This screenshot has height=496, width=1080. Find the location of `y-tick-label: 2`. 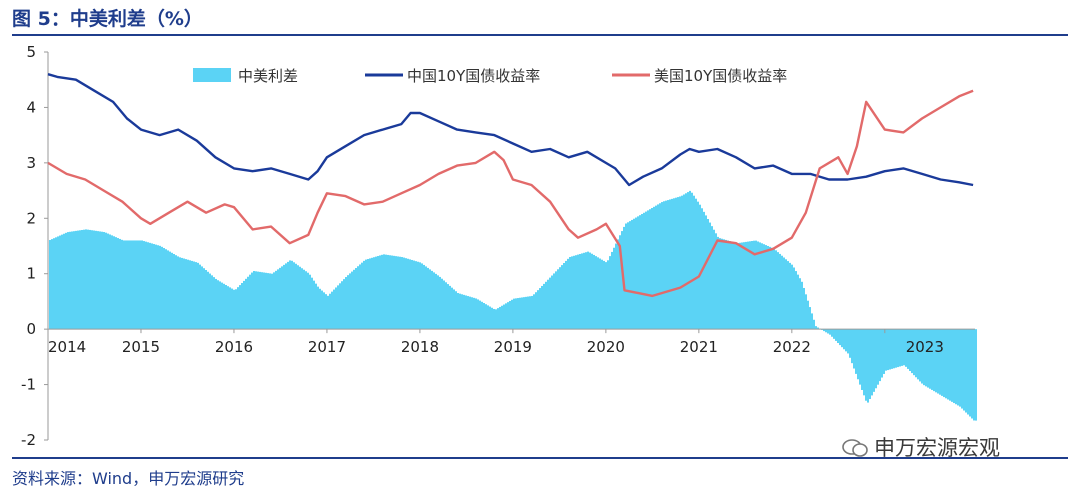

y-tick-label: 2 is located at coordinates (31, 218).